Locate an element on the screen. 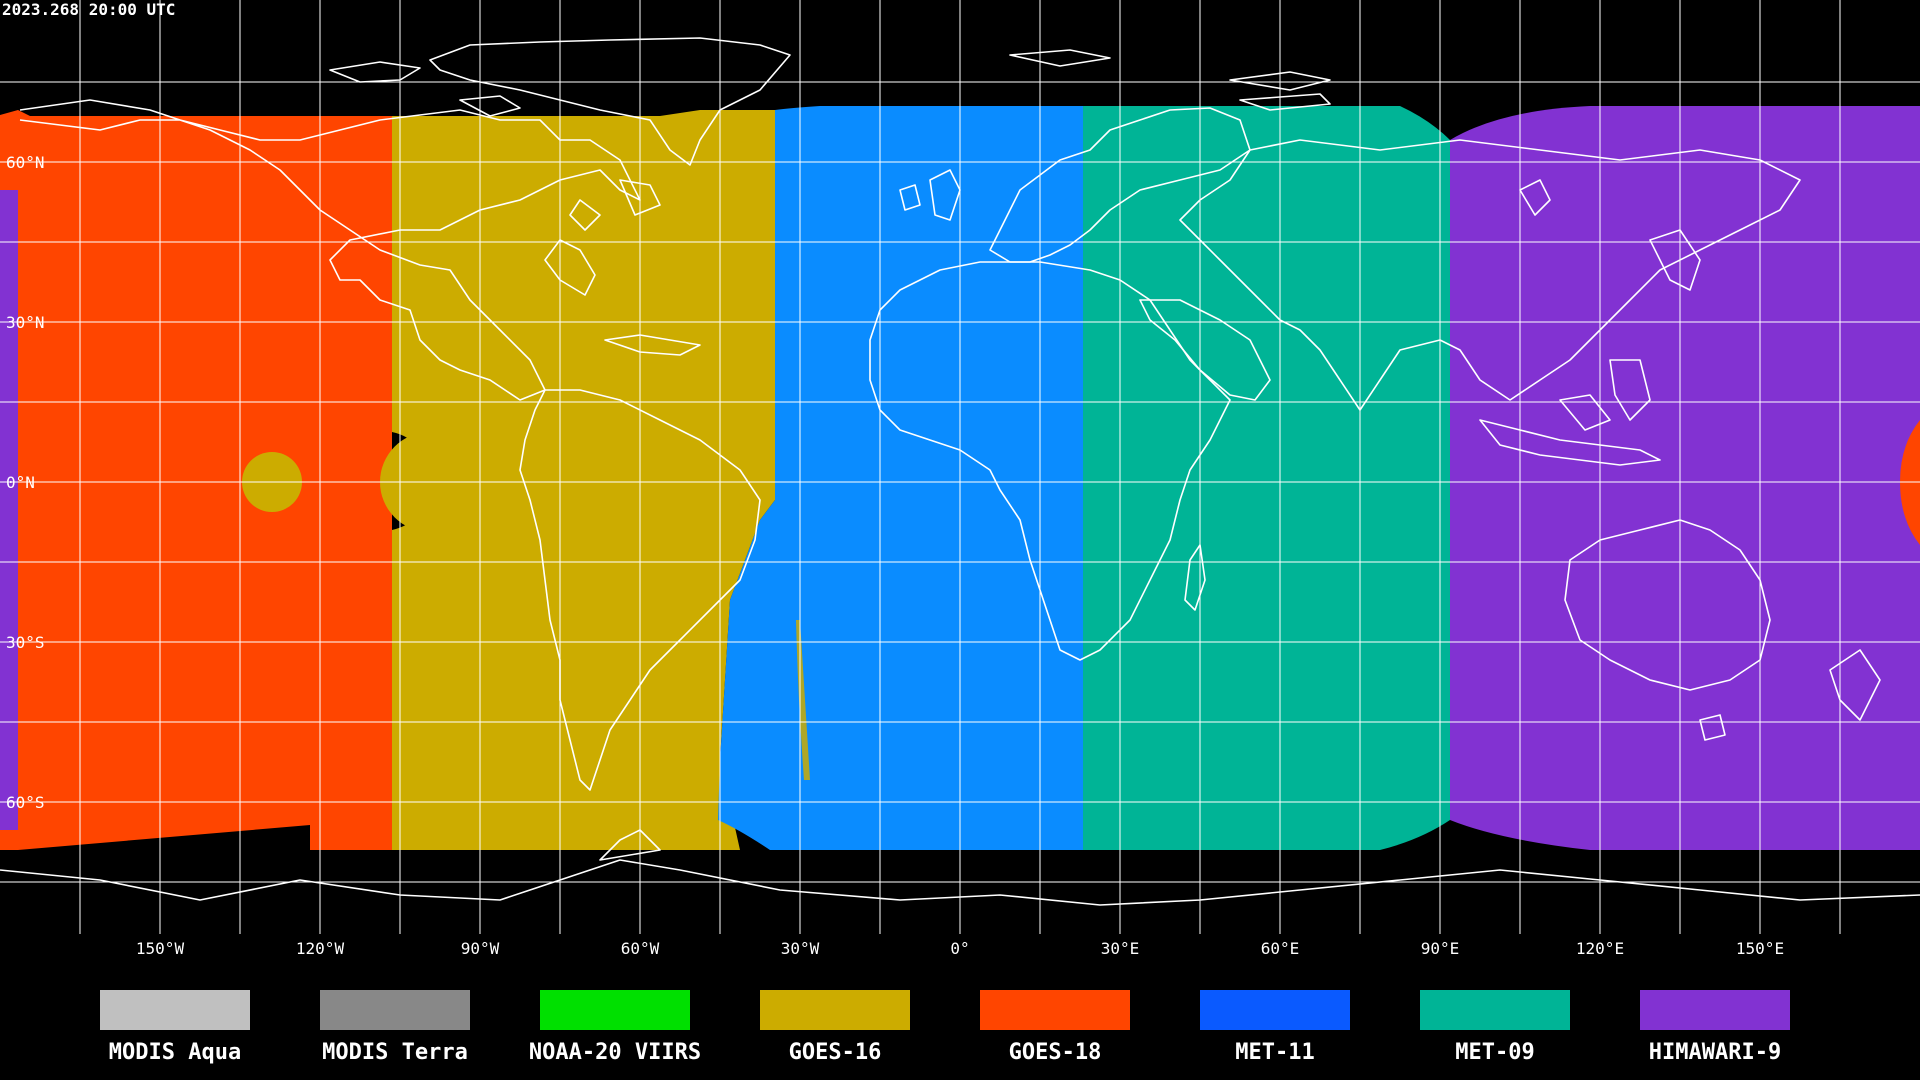 The image size is (1920, 1080). legend-label: MODIS Terra is located at coordinates (395, 1052).